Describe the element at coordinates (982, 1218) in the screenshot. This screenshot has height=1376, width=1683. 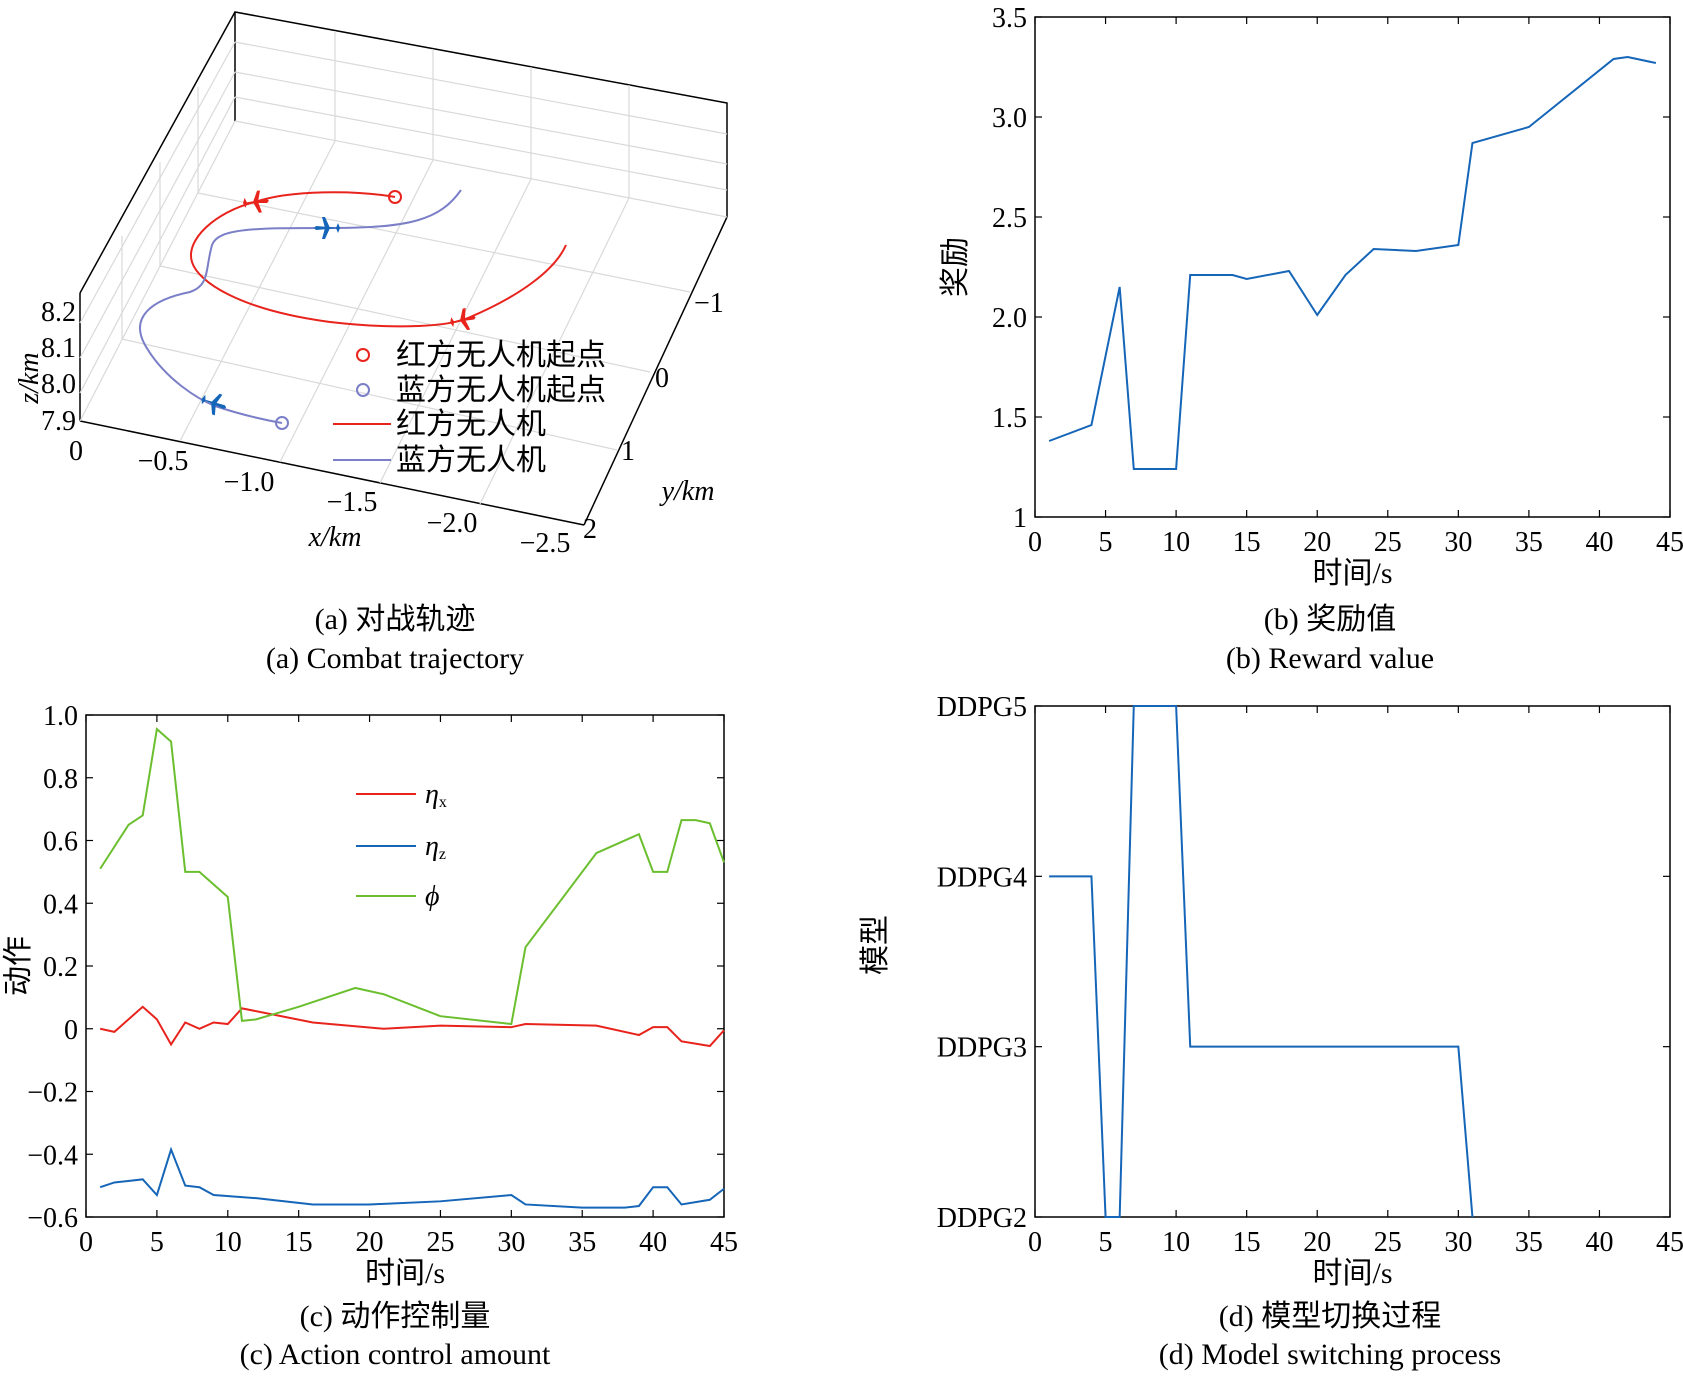
I see `y-tick-label: DDPG2` at that location.